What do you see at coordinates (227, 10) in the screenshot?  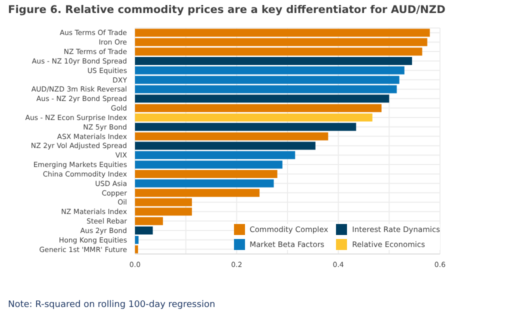 I see `chart-title: Figure 6. Relative commodity prices are a key differentiator for AUD/NZD` at bounding box center [227, 10].